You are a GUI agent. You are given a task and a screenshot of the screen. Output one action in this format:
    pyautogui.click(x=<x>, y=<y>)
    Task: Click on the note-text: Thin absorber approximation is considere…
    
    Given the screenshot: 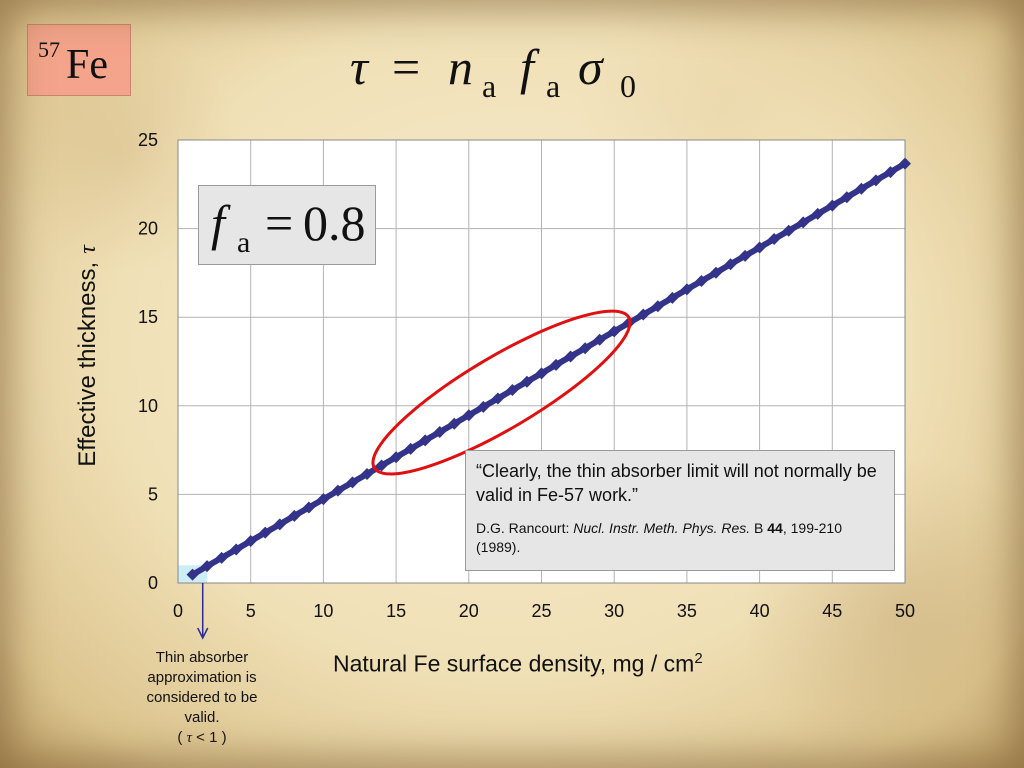 What is the action you would take?
    pyautogui.click(x=202, y=687)
    